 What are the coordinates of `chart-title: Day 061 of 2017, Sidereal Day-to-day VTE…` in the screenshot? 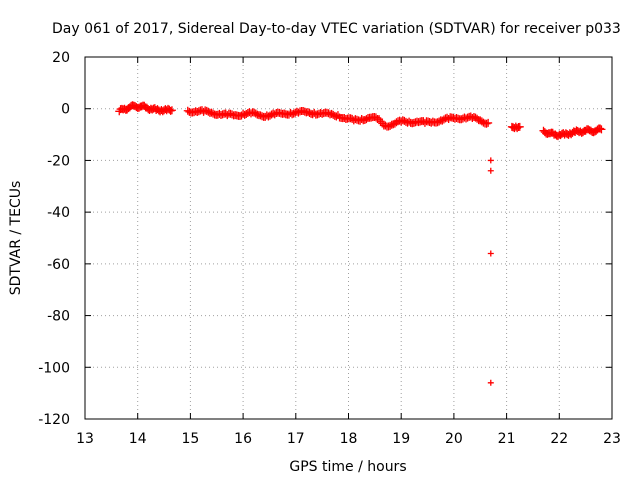 It's located at (336, 29).